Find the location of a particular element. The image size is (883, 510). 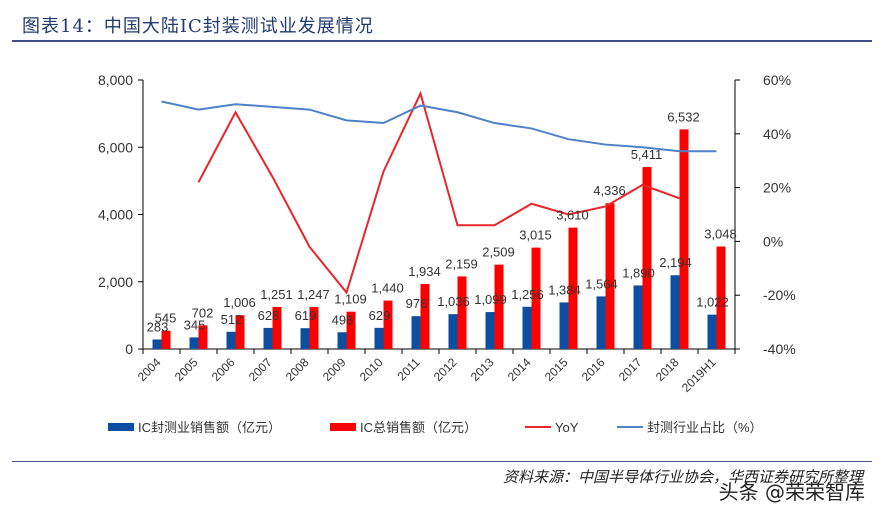

x-tick-label: 2010 is located at coordinates (371, 369).